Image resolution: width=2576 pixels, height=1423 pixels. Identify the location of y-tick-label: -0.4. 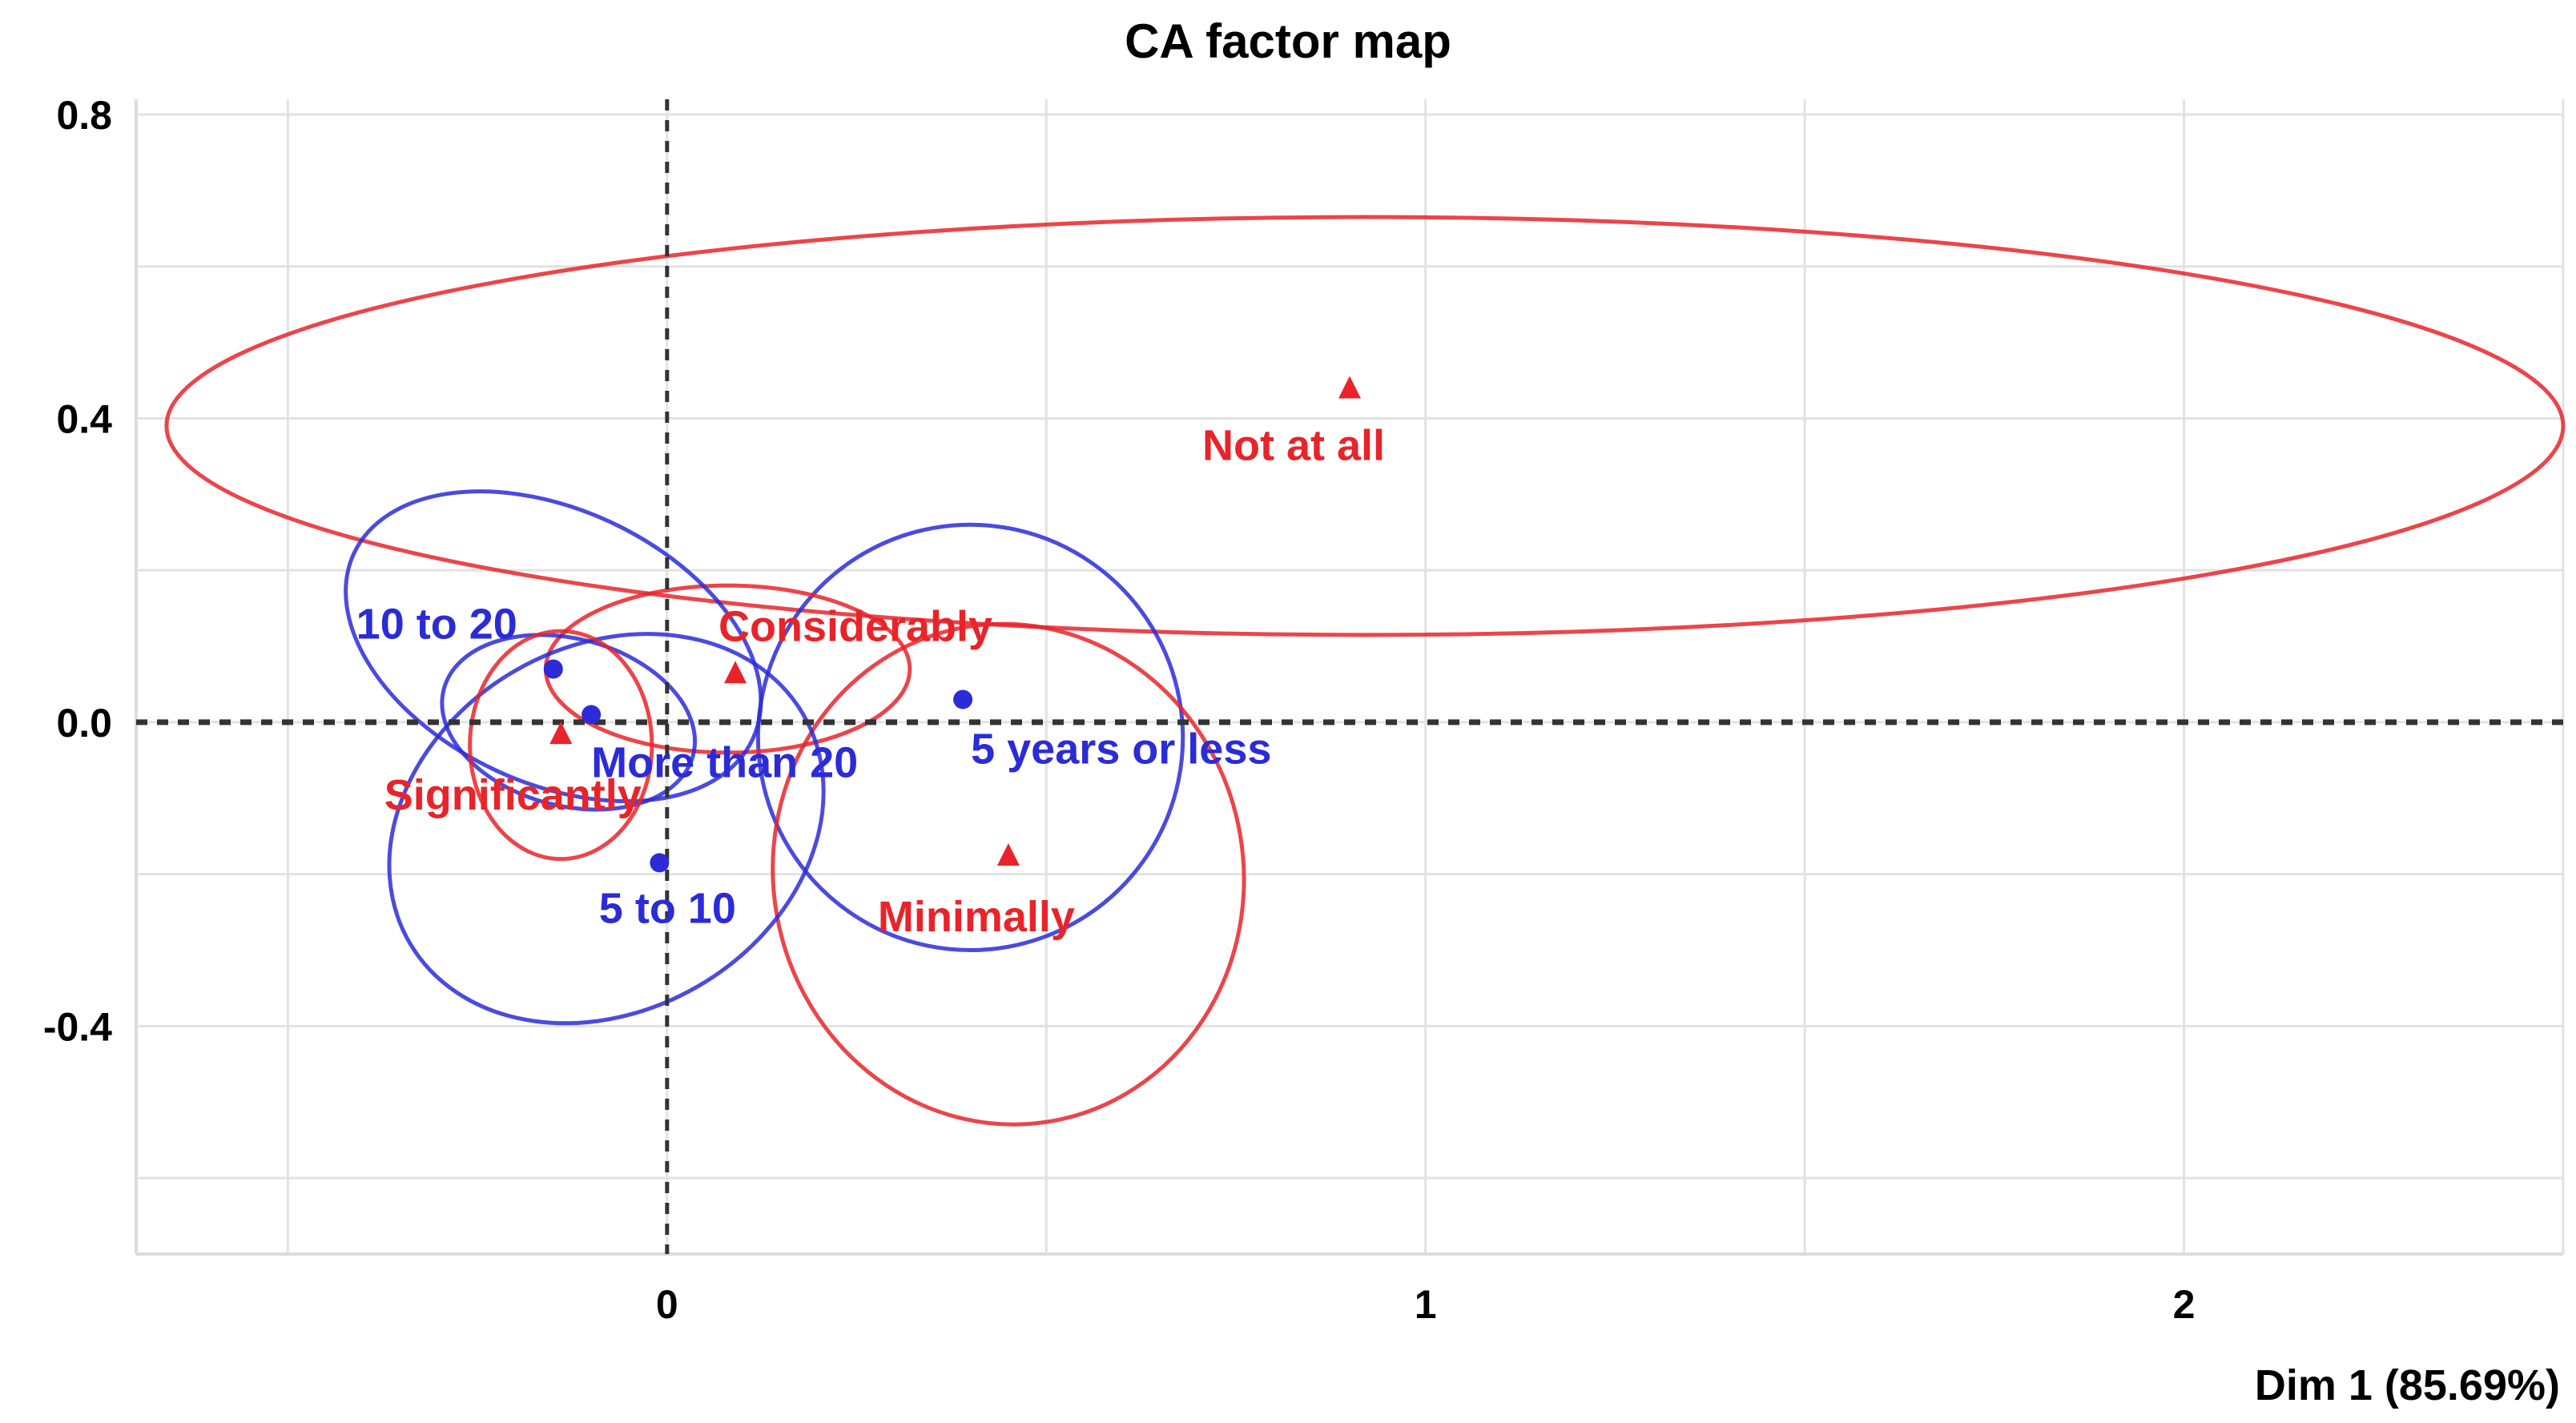
(77, 1026).